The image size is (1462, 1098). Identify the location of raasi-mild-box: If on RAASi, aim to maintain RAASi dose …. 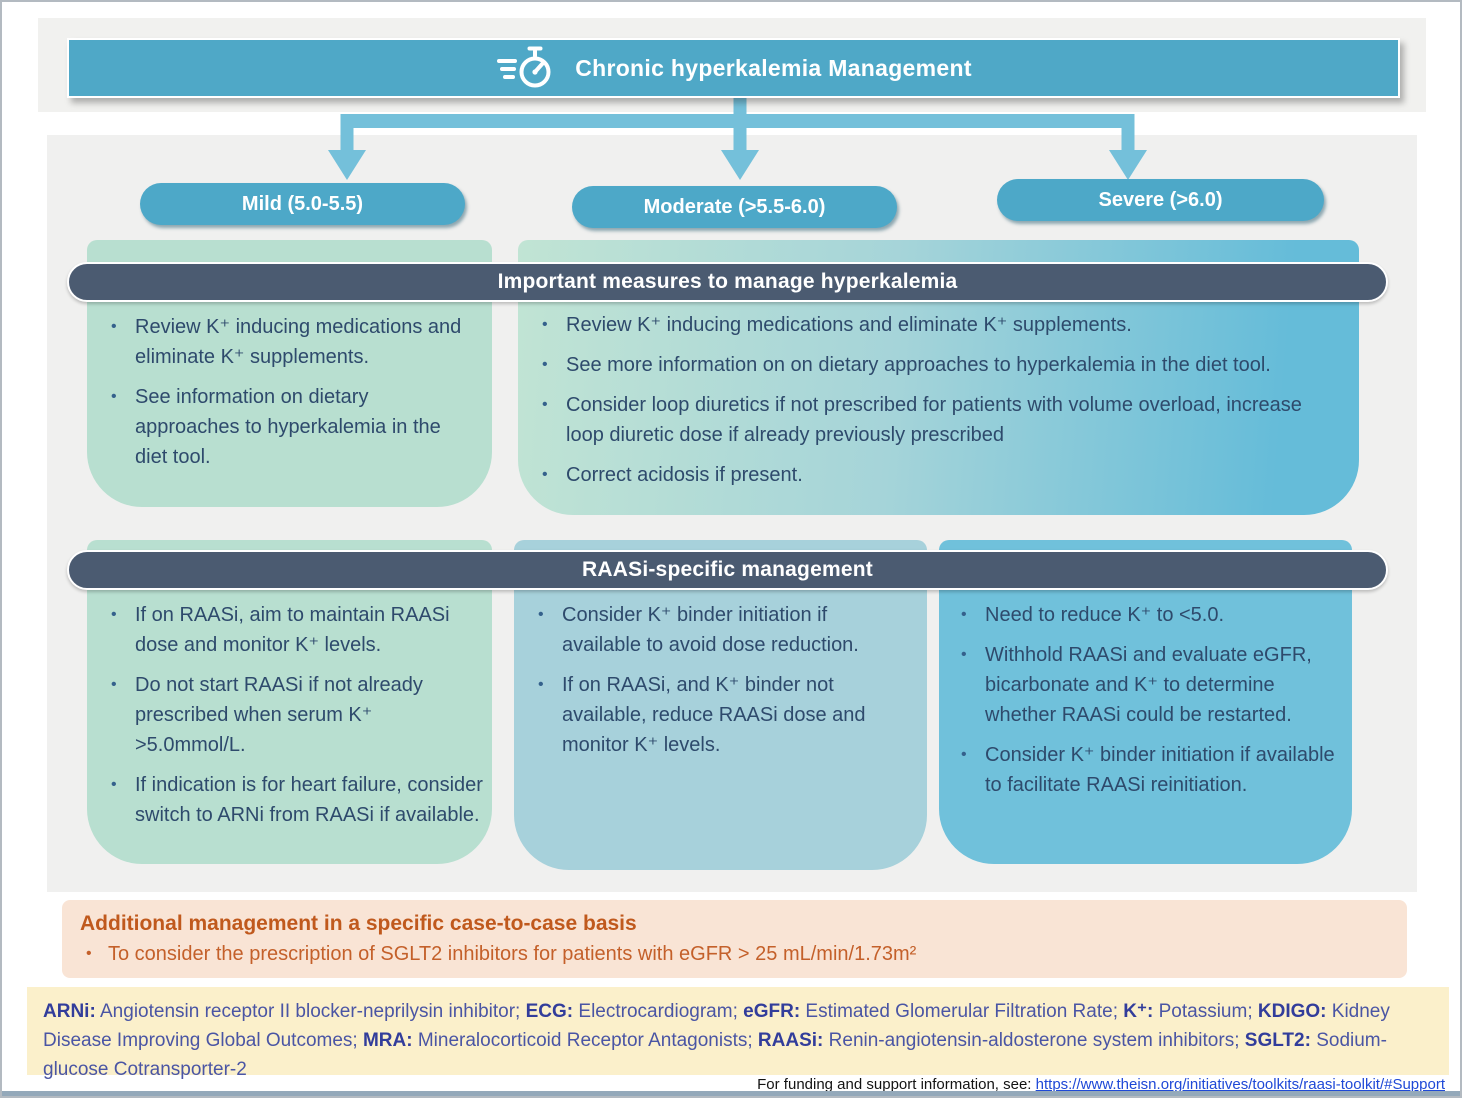
(289, 702).